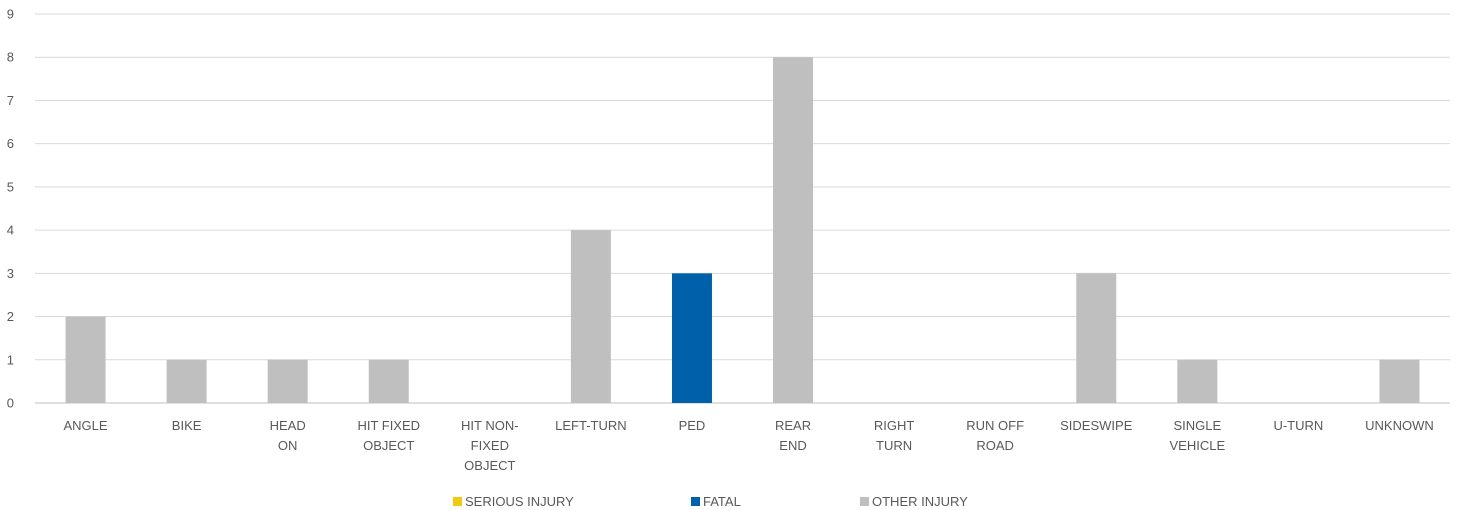  What do you see at coordinates (691, 338) in the screenshot?
I see `bar-fatal` at bounding box center [691, 338].